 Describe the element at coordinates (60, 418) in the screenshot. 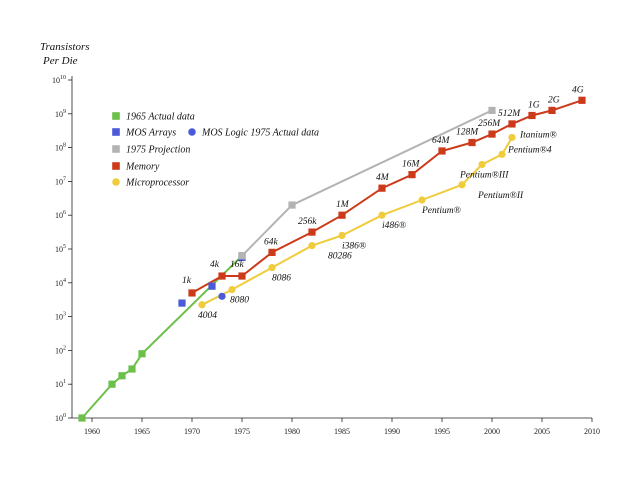

I see `y-tick-label: 10⁰` at that location.